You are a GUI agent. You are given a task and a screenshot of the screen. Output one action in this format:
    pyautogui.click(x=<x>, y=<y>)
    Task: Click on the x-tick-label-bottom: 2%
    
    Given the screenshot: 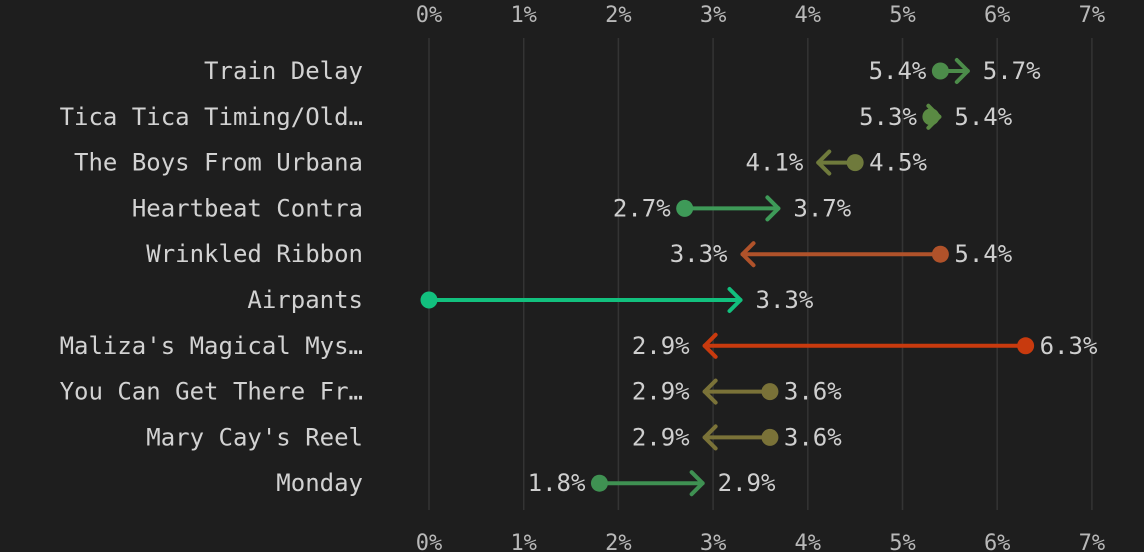 What is the action you would take?
    pyautogui.click(x=618, y=541)
    